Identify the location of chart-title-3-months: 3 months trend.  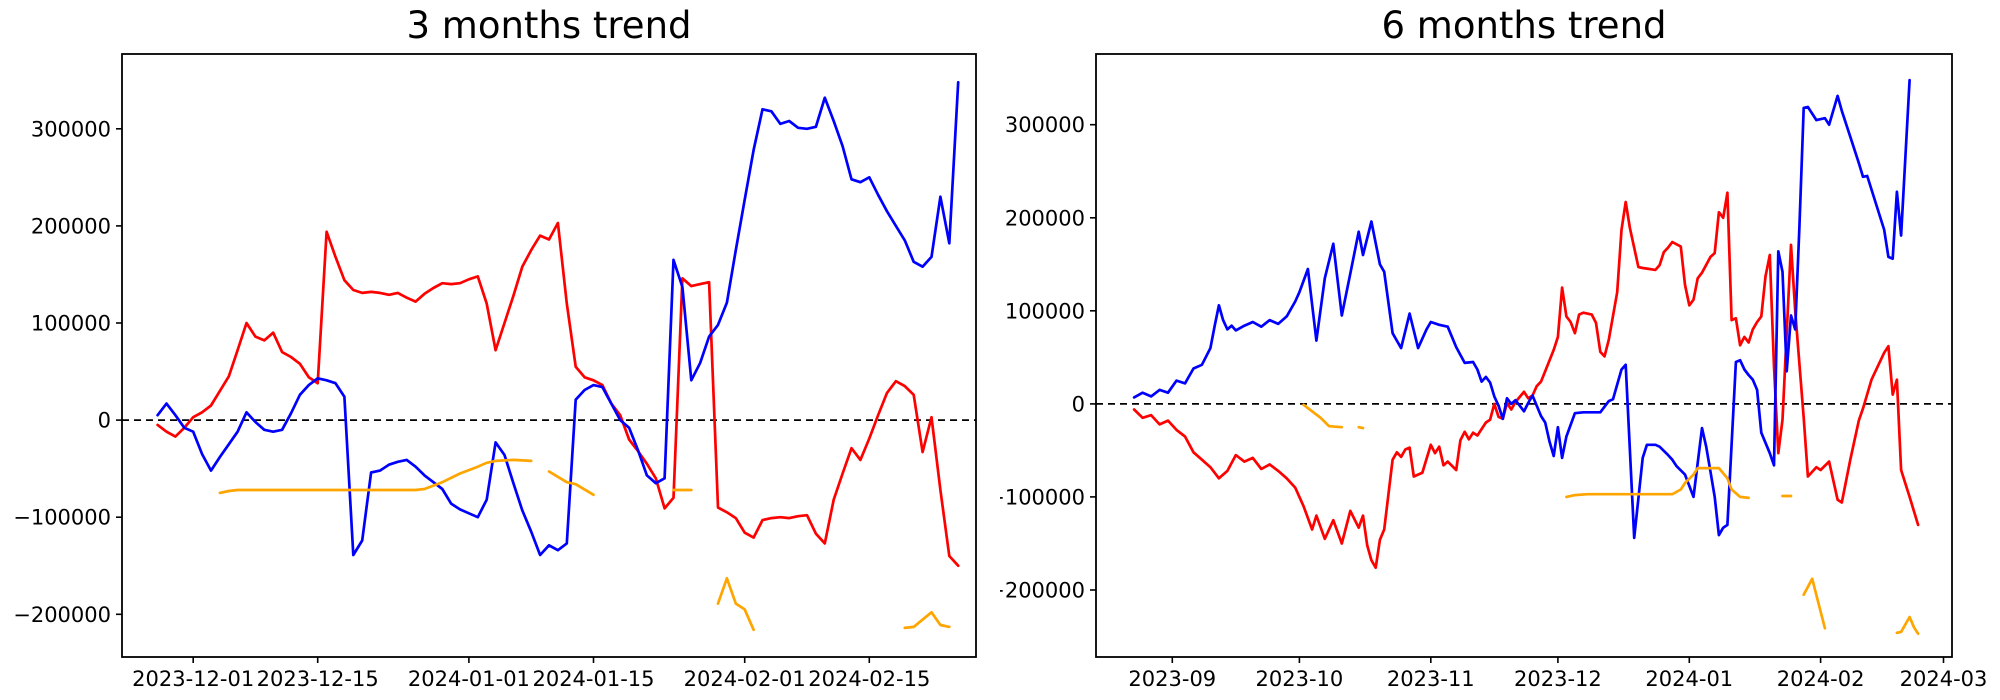
(549, 25).